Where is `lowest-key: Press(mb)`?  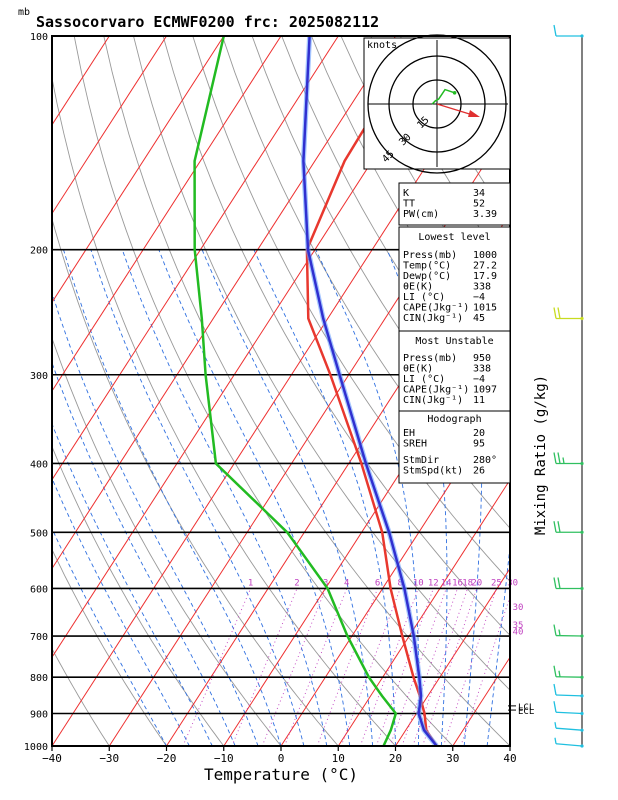 lowest-key: Press(mb) is located at coordinates (430, 255).